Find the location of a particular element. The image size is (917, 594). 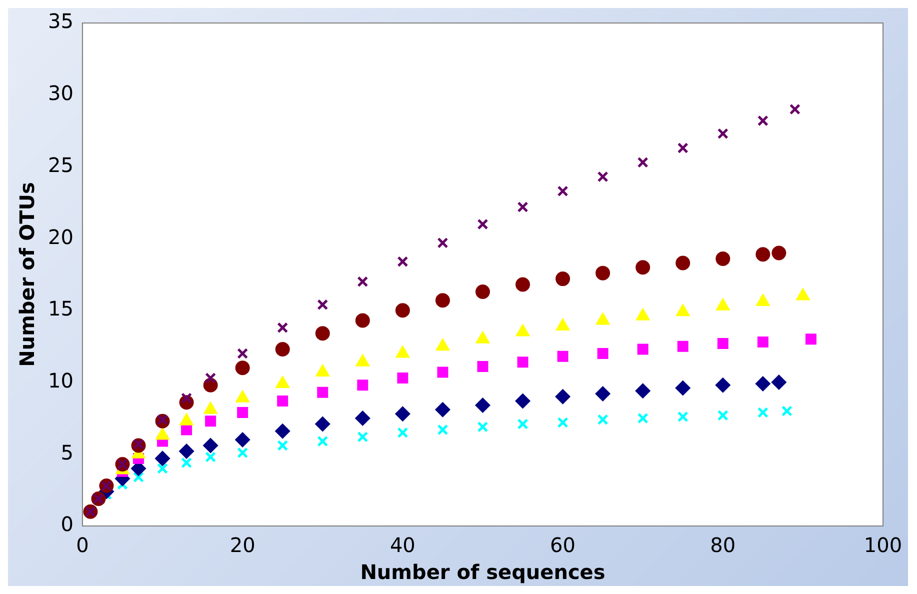

y-tick-label: 0 is located at coordinates (67, 524).